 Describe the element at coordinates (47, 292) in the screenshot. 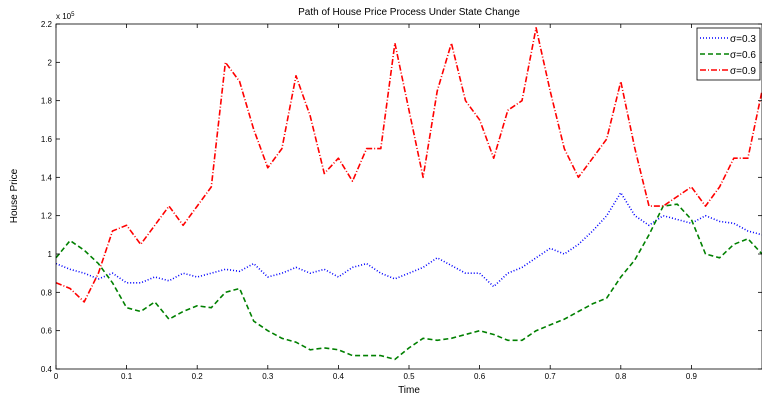

I see `y-tick-label: 0.8` at that location.